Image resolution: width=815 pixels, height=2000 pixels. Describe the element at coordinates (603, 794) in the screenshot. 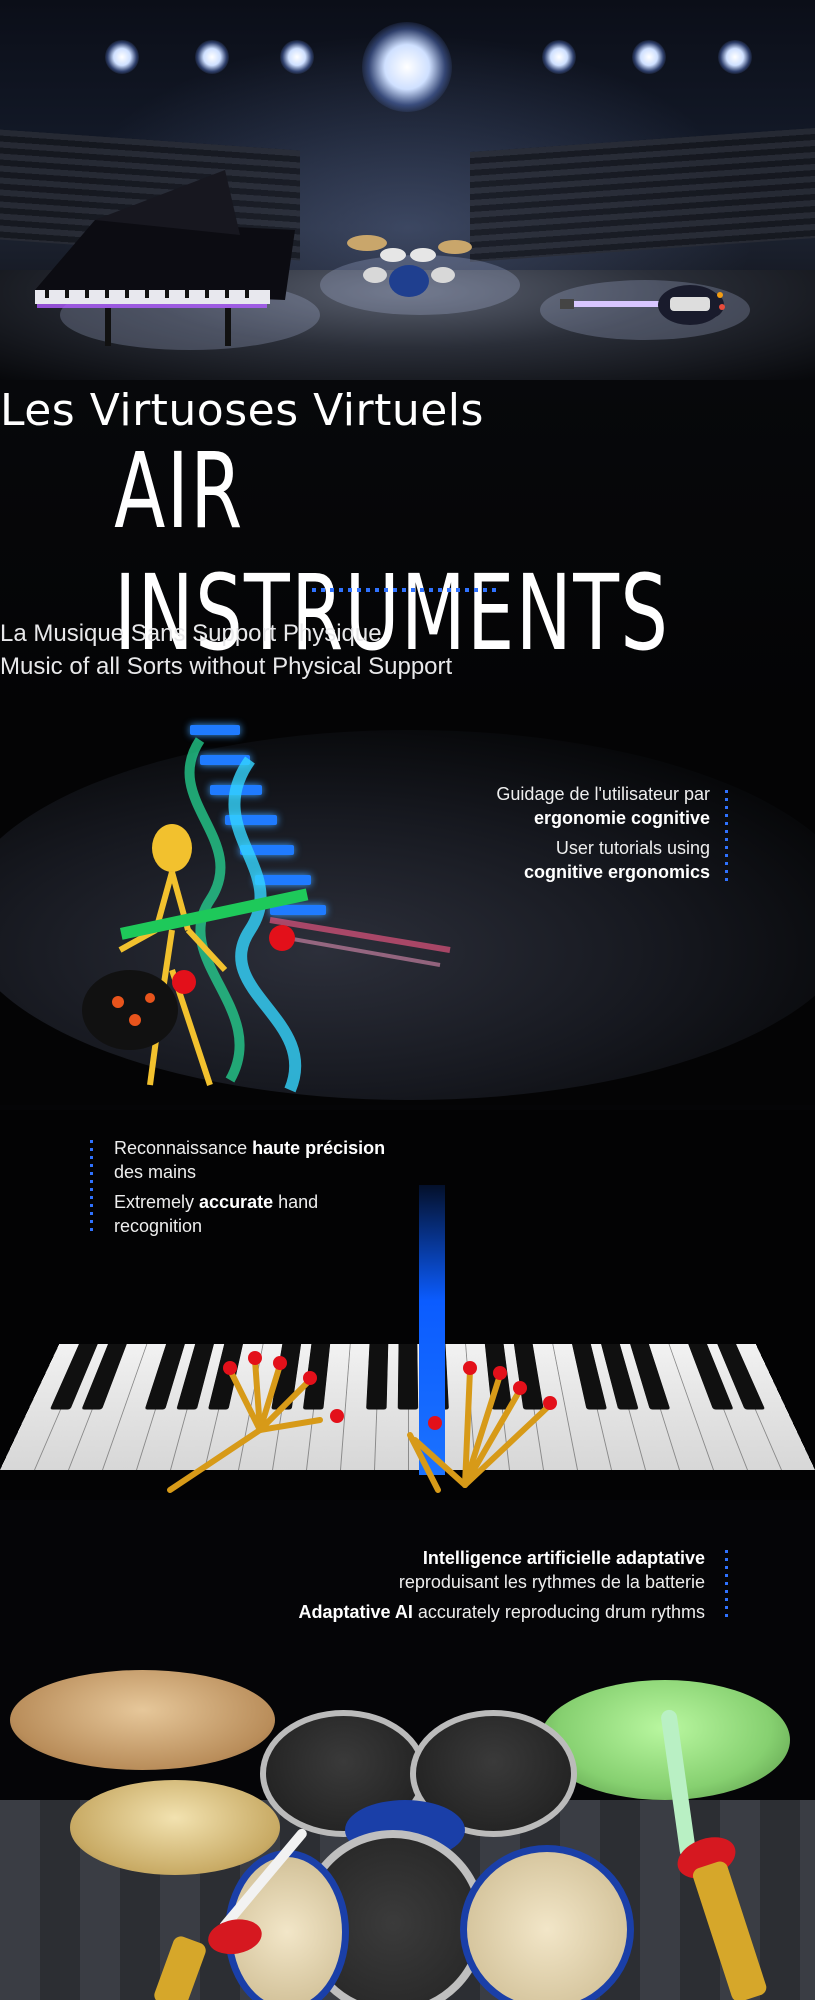

I see `feature-text: Guidage de l'utilisateur par` at that location.